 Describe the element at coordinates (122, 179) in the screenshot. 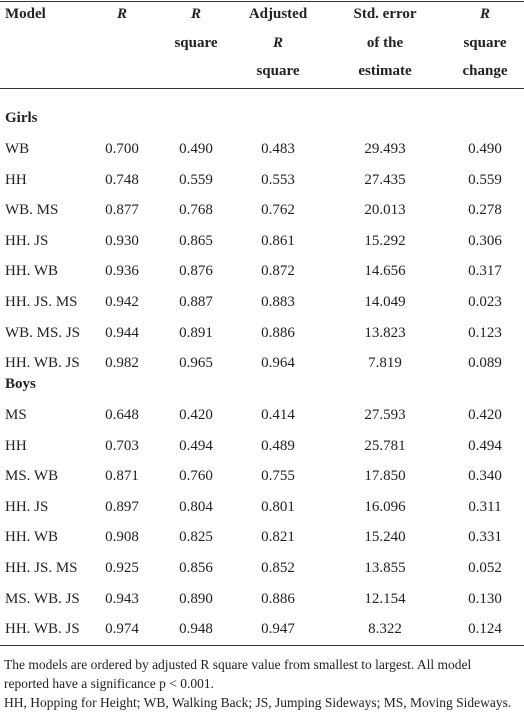

I see `cell: 0.748` at that location.